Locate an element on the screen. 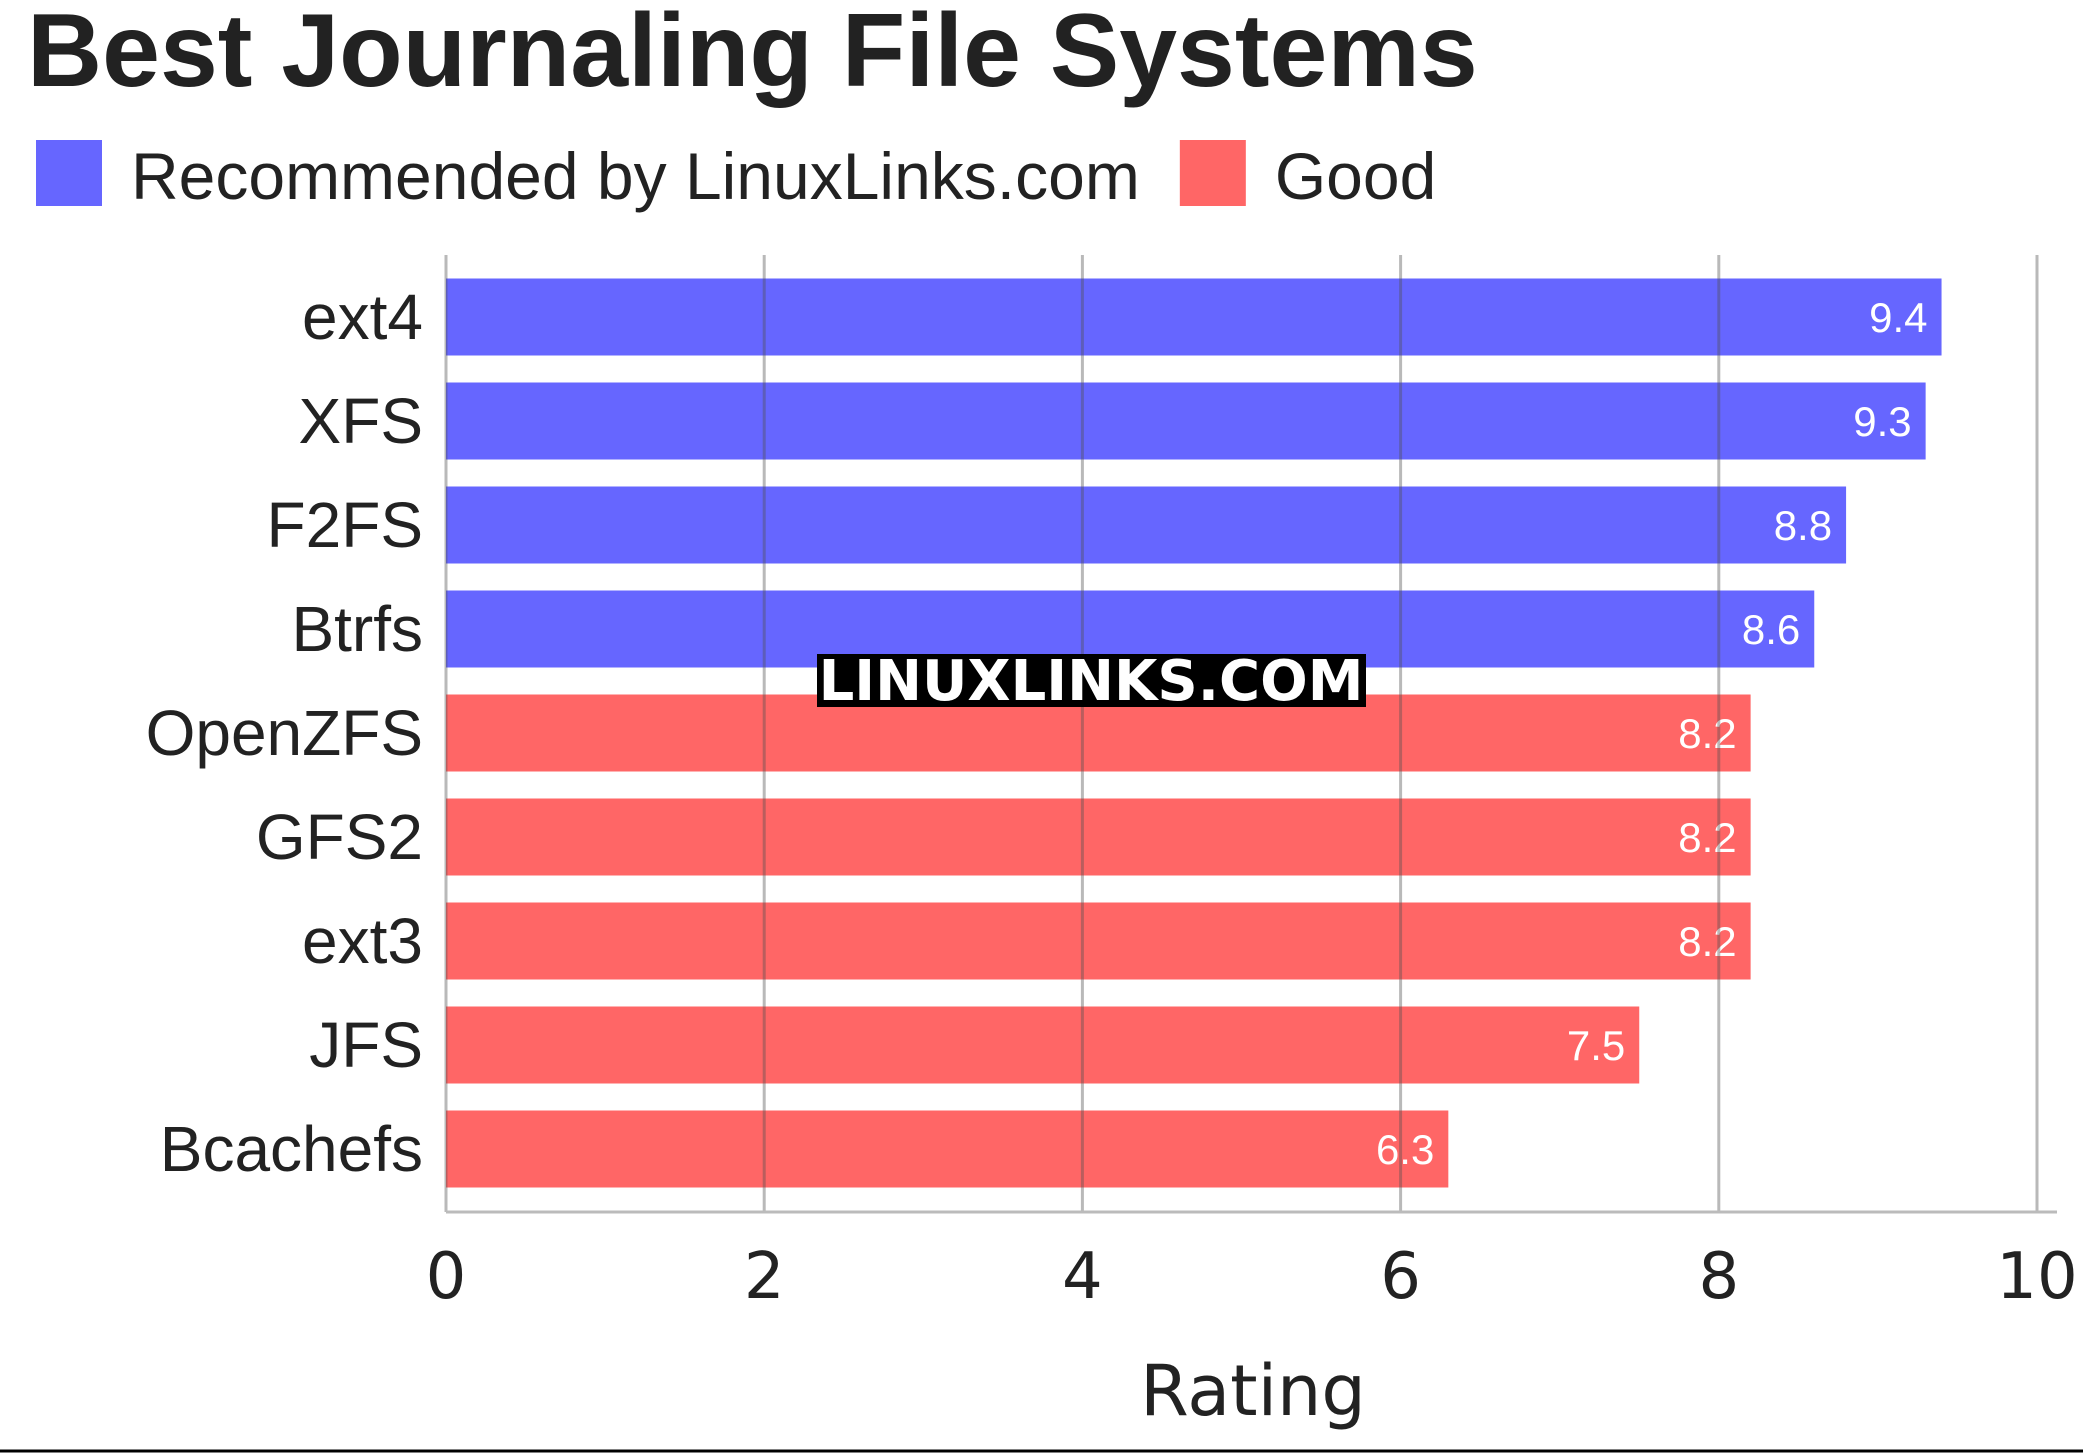 Image resolution: width=2083 pixels, height=1454 pixels. chart-title: Best Journaling File Systems is located at coordinates (752, 54).